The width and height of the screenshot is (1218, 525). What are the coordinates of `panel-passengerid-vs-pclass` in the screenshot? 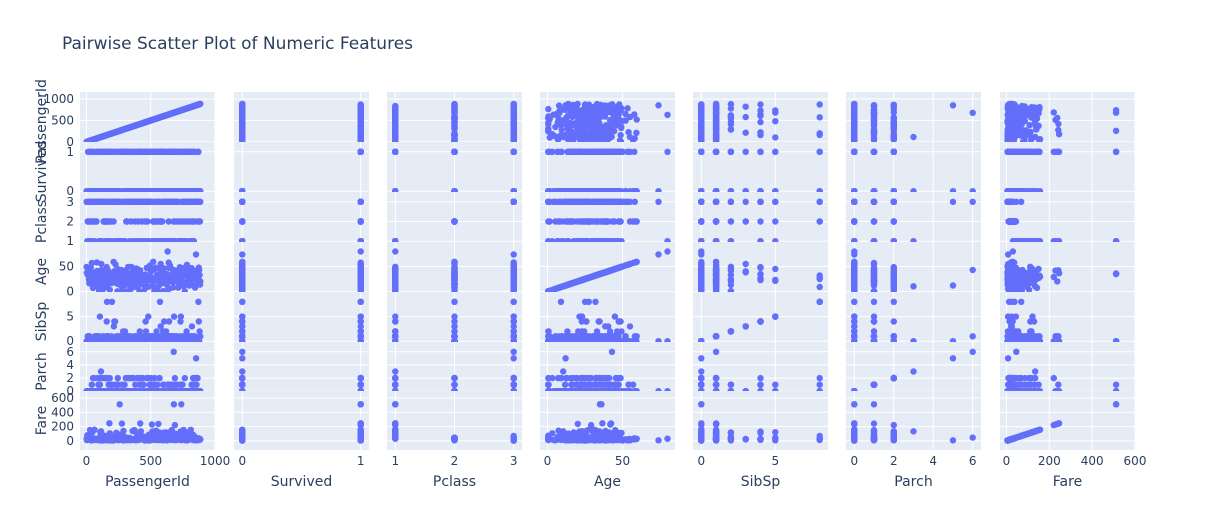 It's located at (454, 121).